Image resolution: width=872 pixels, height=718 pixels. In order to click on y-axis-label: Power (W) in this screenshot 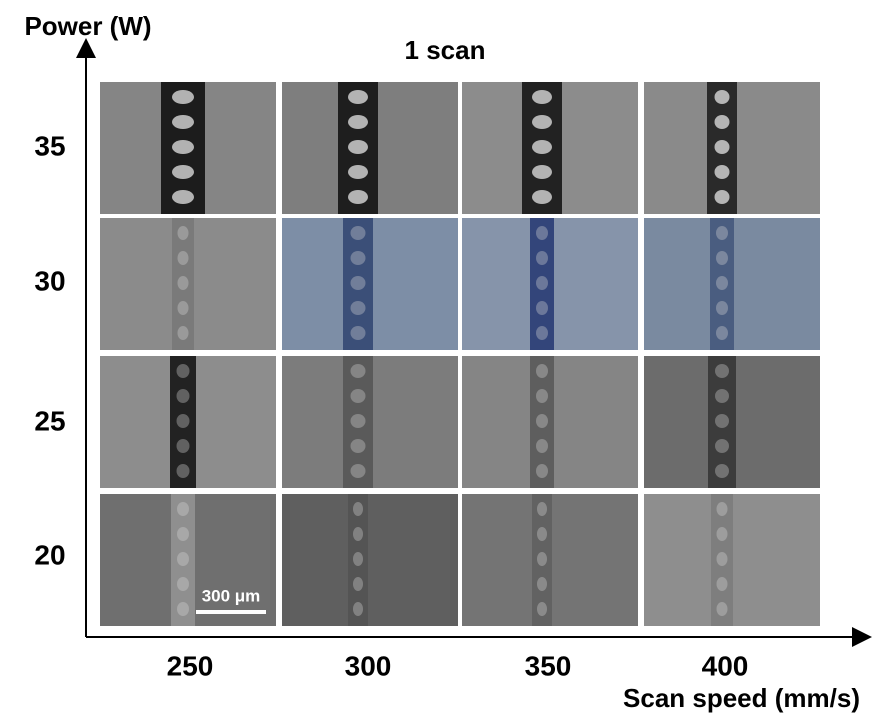, I will do `click(87, 26)`.